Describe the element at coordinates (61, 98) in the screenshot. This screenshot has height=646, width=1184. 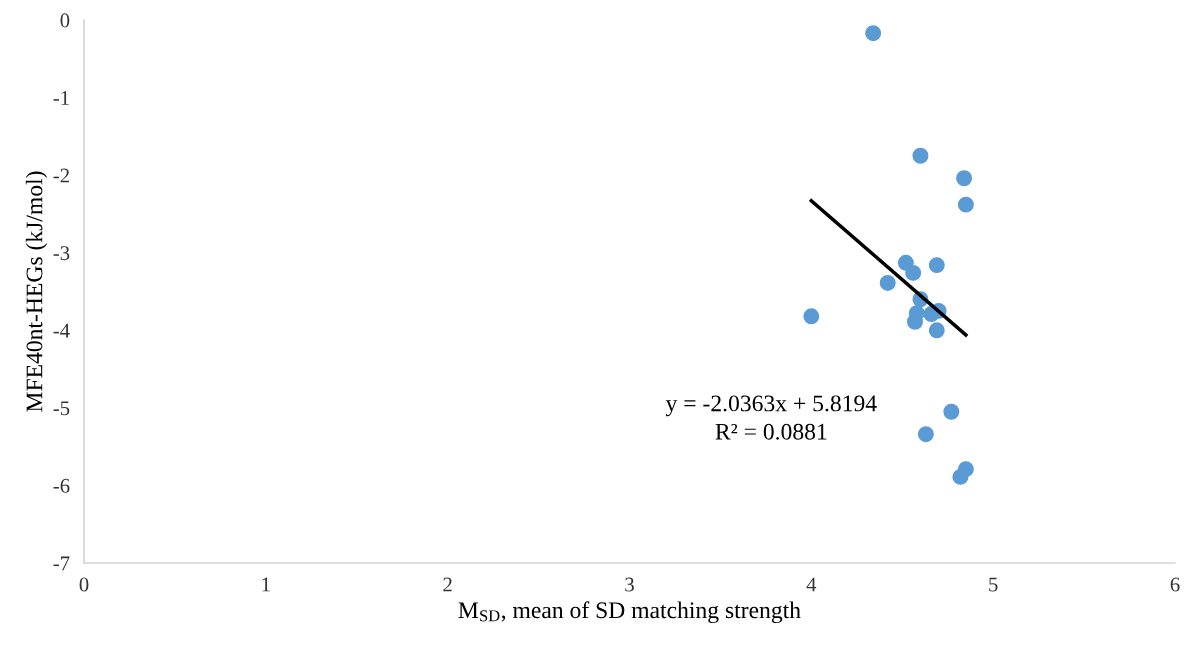
I see `y-tick-label: -1` at that location.